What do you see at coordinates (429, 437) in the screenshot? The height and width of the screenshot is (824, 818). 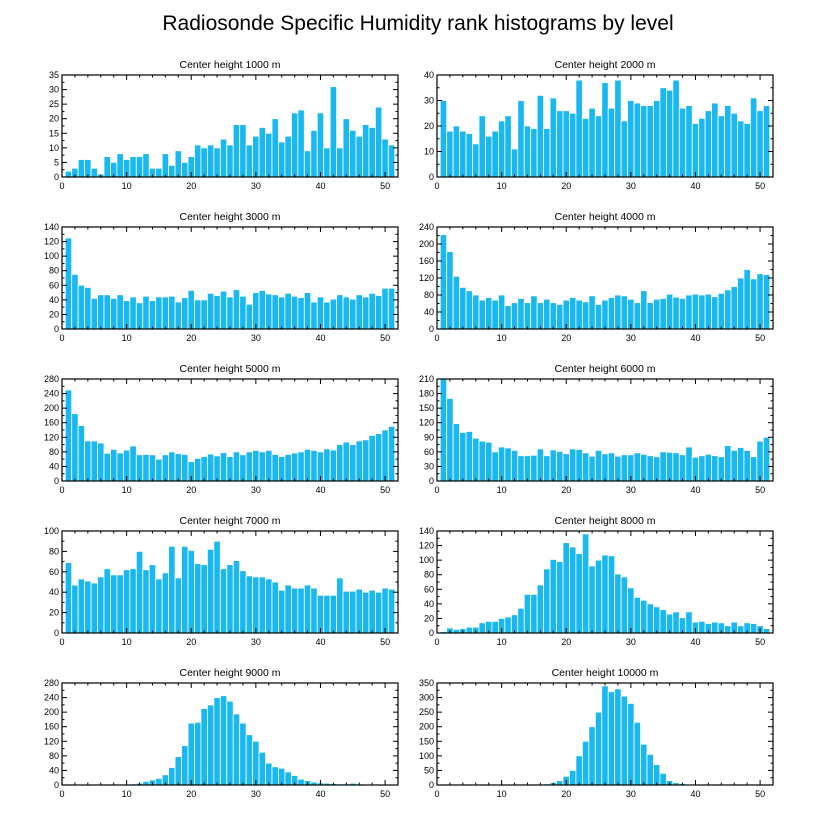 I see `y-tick-label: 90` at bounding box center [429, 437].